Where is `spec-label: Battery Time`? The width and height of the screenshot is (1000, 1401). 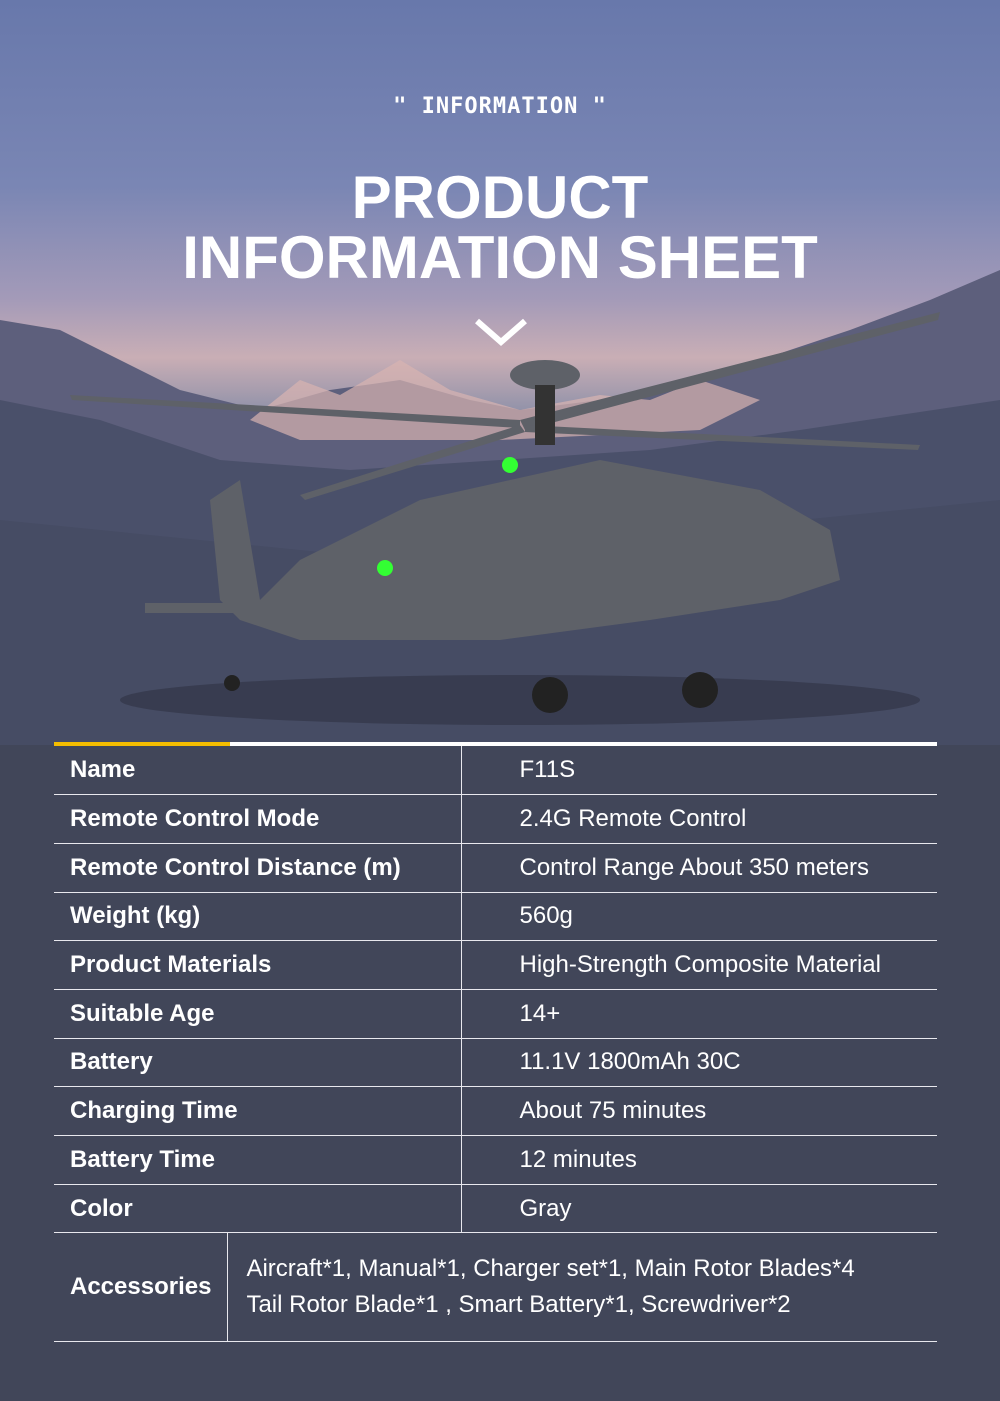
spec-label: Battery Time is located at coordinates (258, 1160).